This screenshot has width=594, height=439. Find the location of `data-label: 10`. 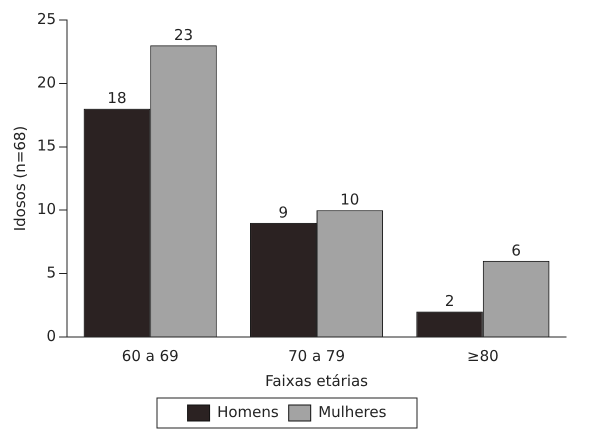

data-label: 10 is located at coordinates (350, 199).